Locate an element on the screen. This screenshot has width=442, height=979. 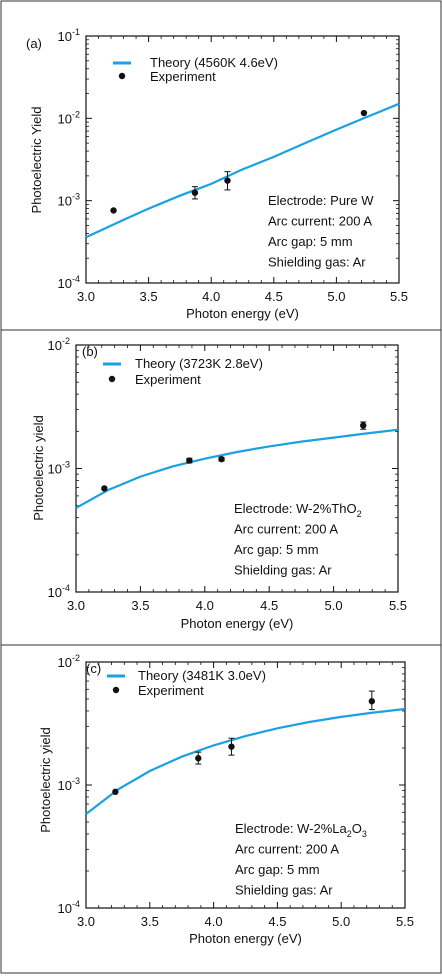
annotation-line: Electrode: Pure W is located at coordinates (321, 200).